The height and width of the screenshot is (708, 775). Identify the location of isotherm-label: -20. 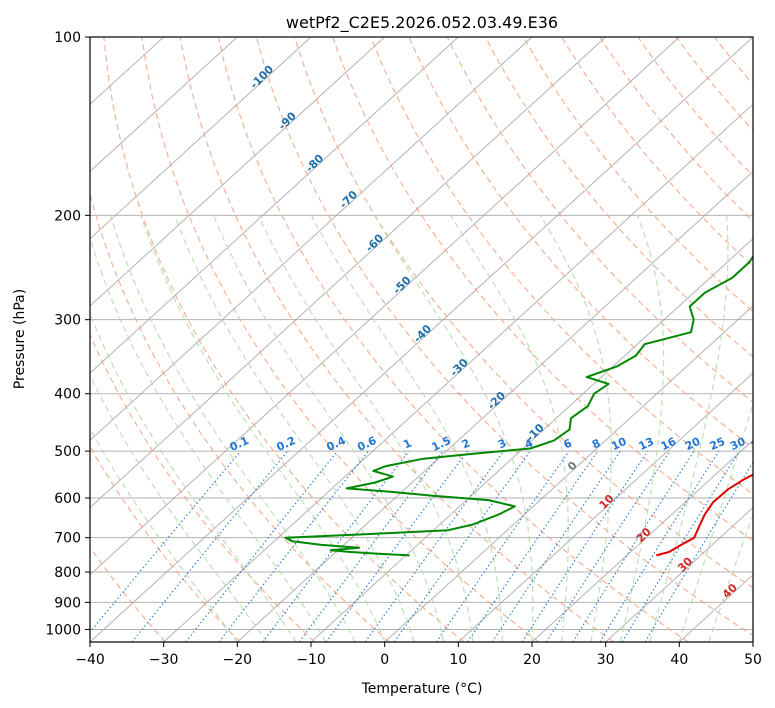
(496, 400).